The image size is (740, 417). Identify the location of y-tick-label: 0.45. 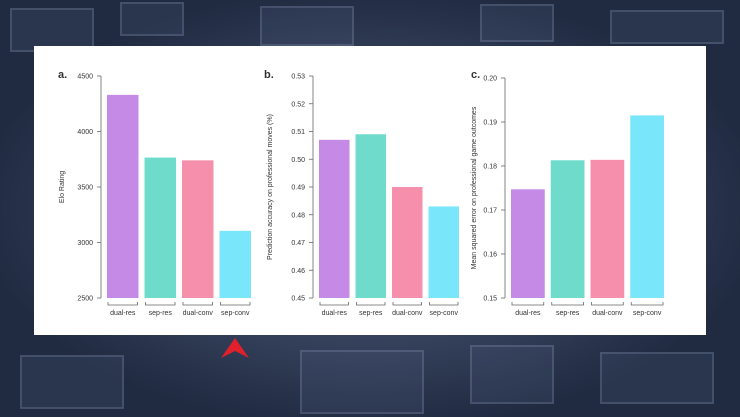
(298, 299).